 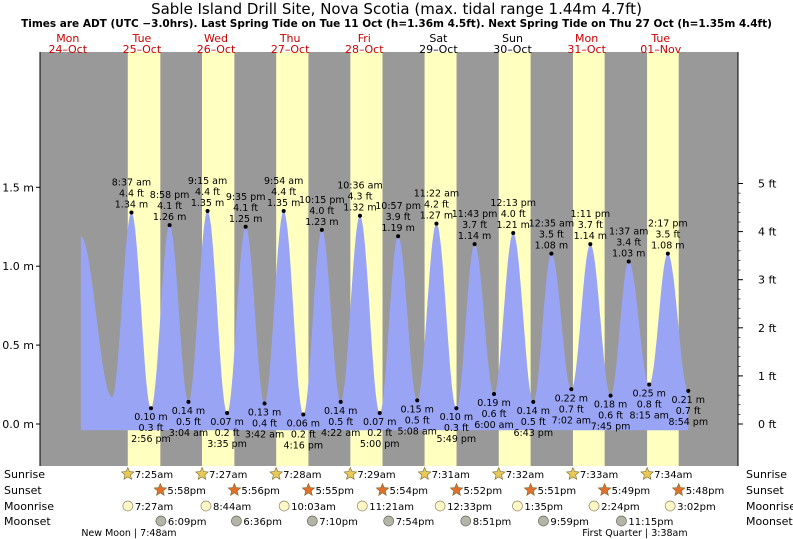 I want to click on y-right-tick-label: 3 ft, so click(x=767, y=280).